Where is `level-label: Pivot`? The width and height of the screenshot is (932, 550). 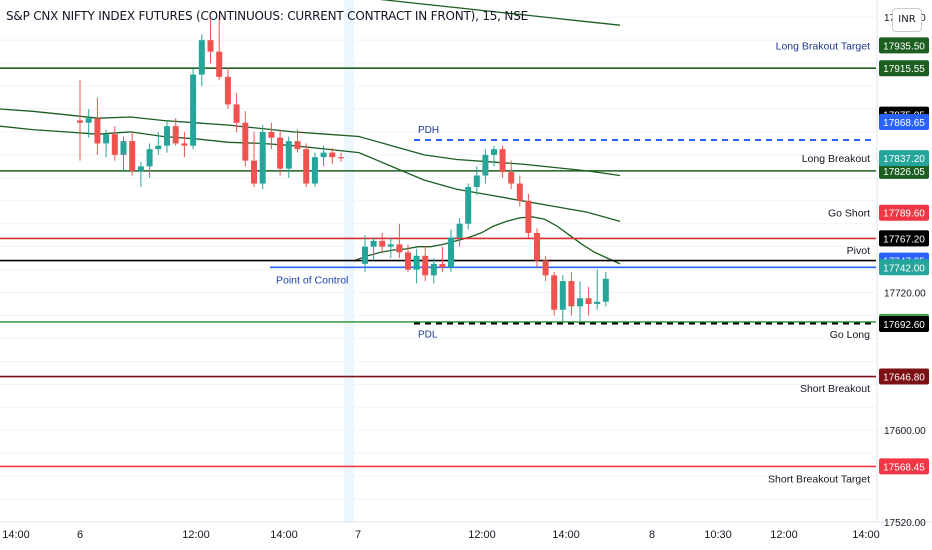 level-label: Pivot is located at coordinates (858, 251).